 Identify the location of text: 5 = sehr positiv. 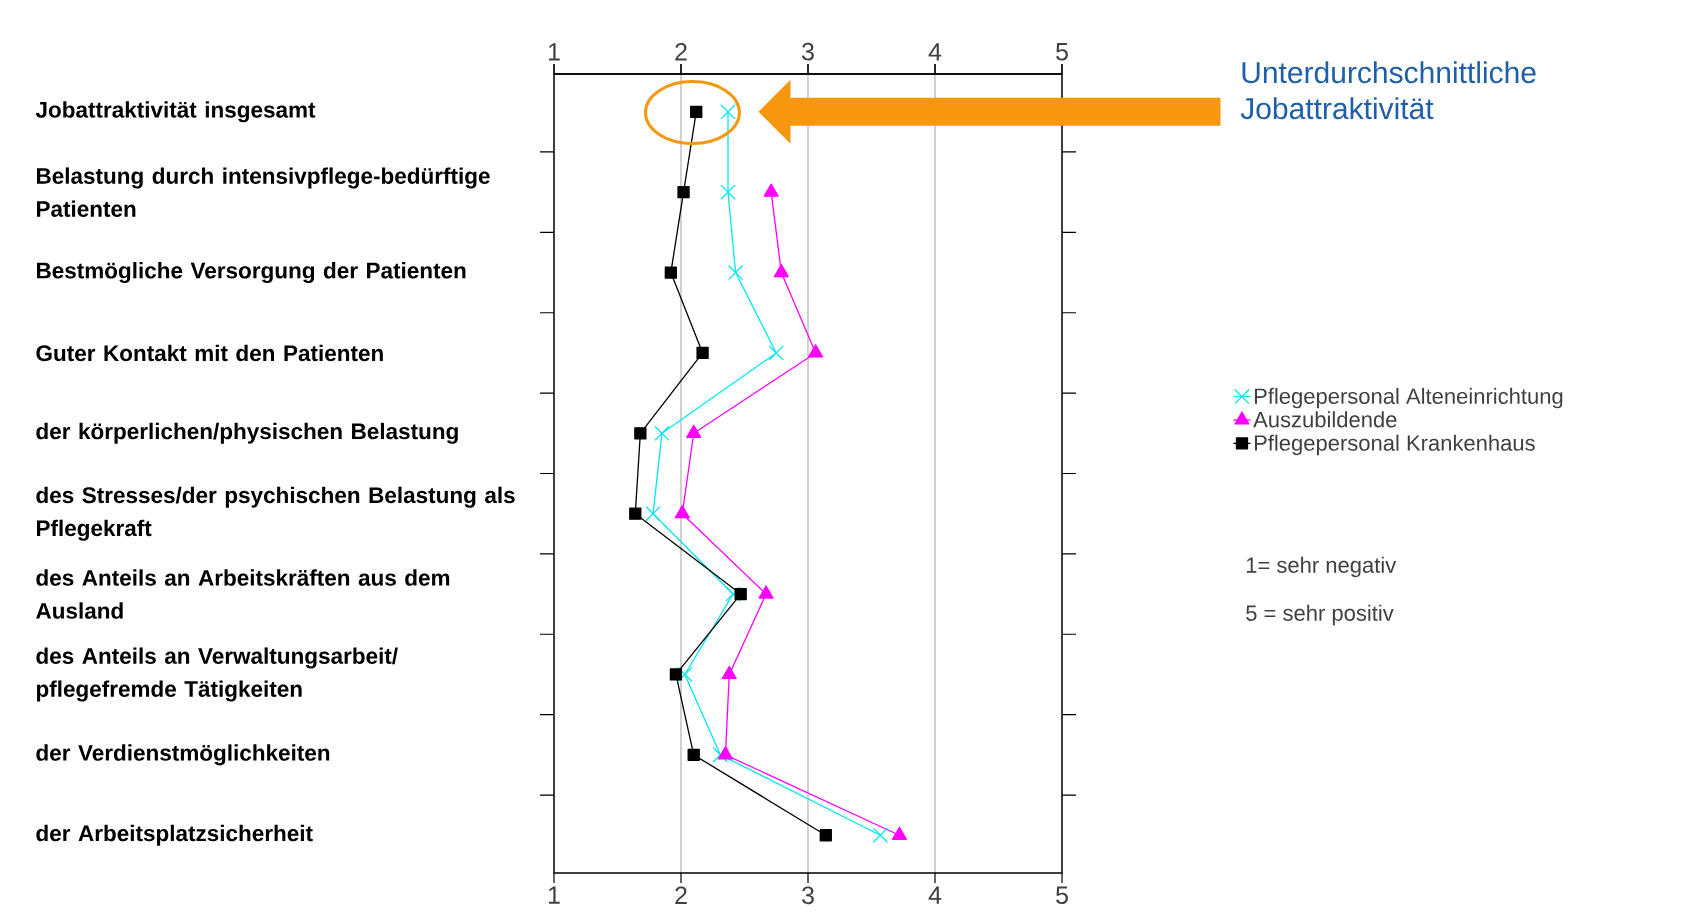
(1320, 615).